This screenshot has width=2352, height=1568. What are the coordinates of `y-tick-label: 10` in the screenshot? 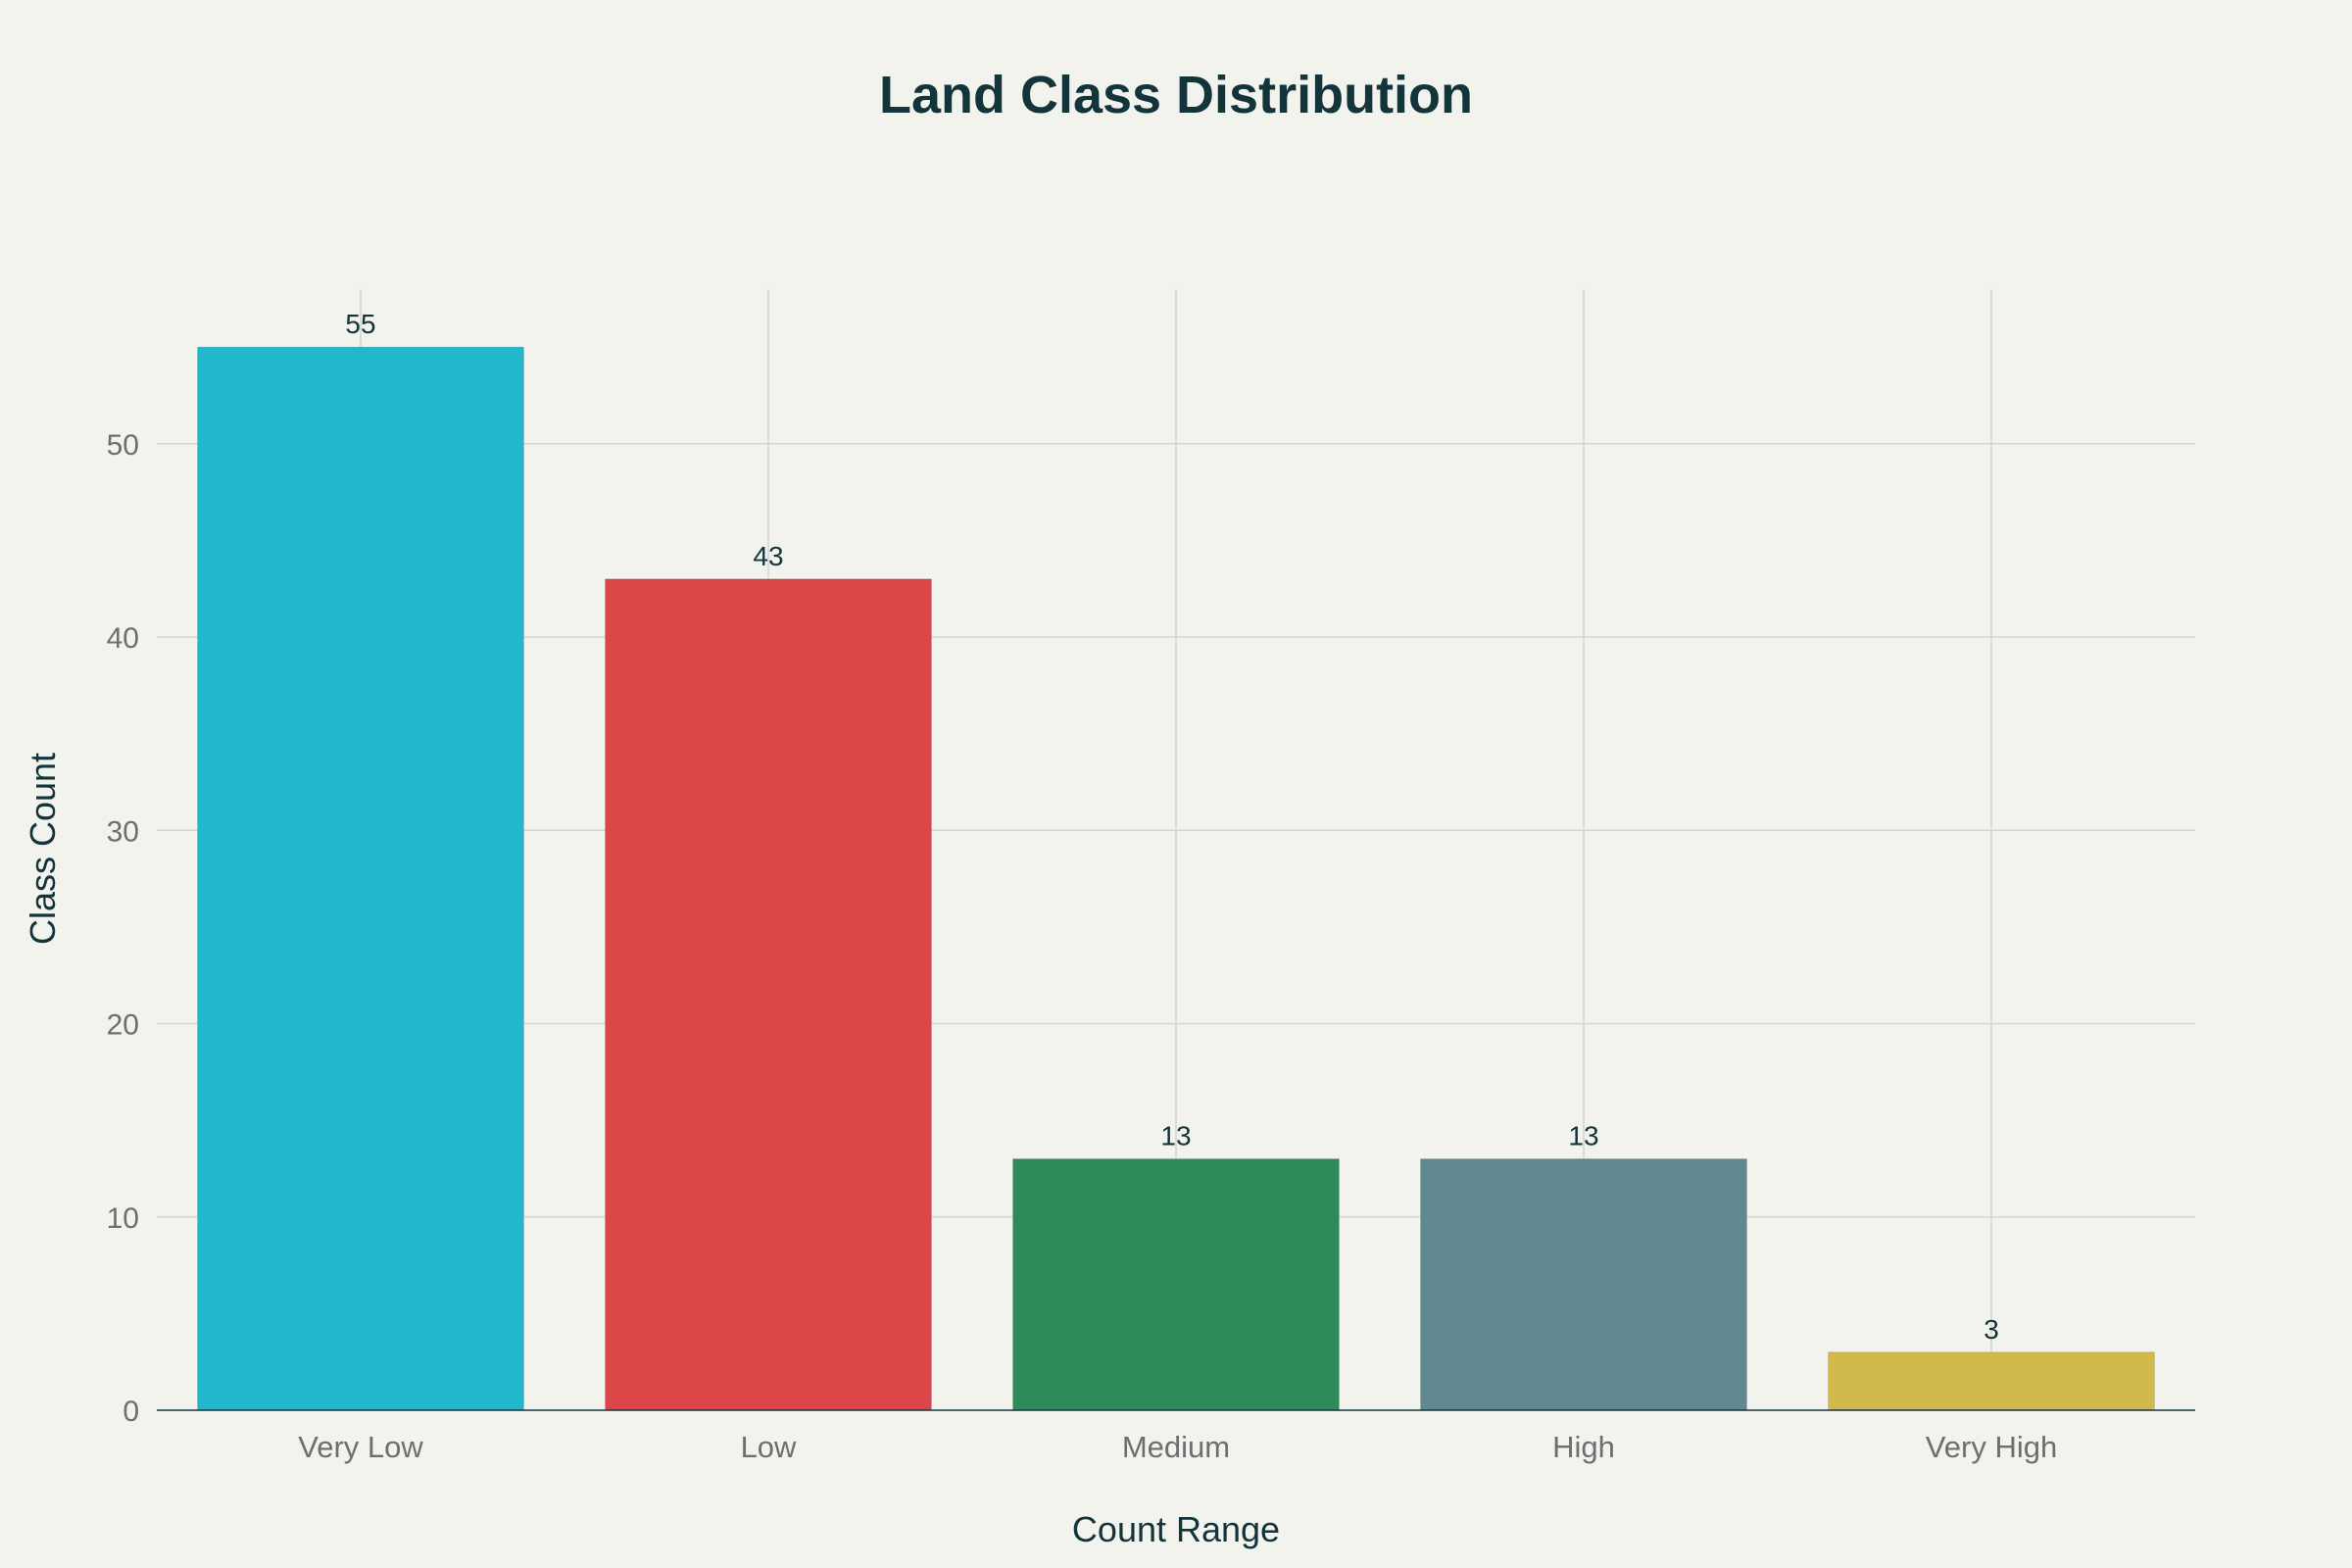 It's located at (123, 1218).